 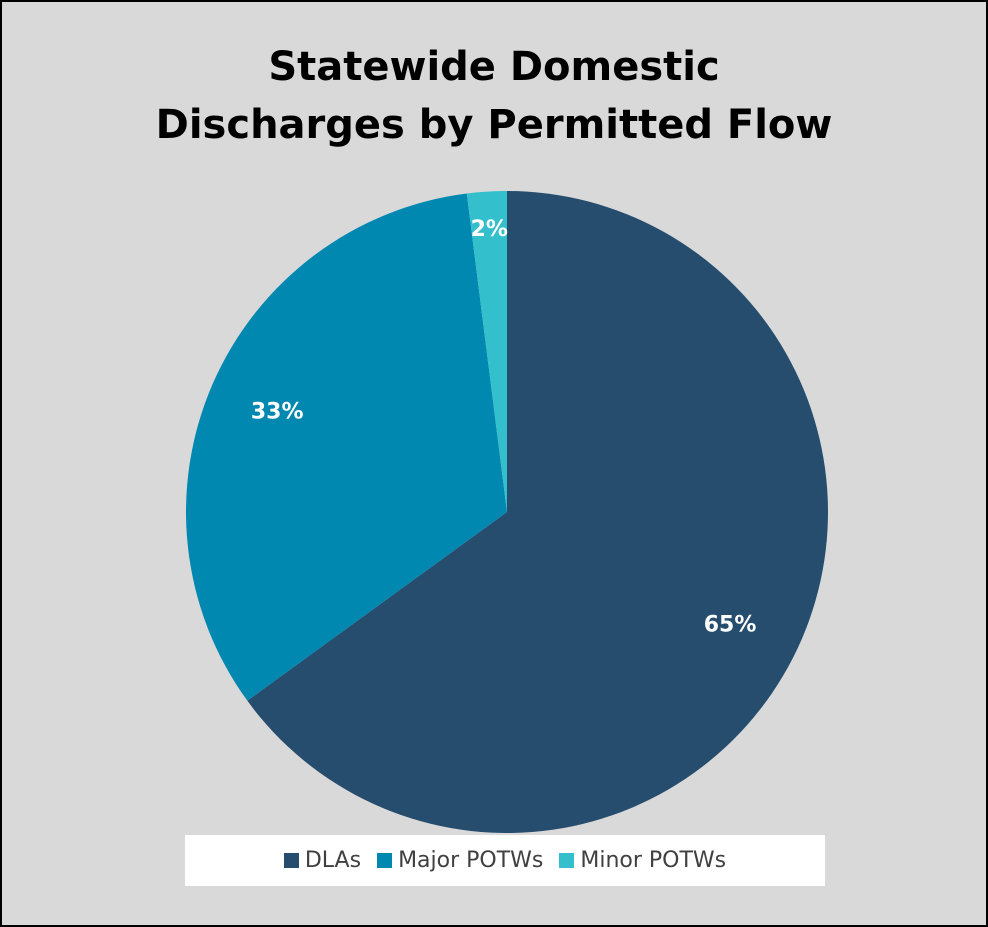 What do you see at coordinates (653, 860) in the screenshot?
I see `legend-label: Minor POTWs` at bounding box center [653, 860].